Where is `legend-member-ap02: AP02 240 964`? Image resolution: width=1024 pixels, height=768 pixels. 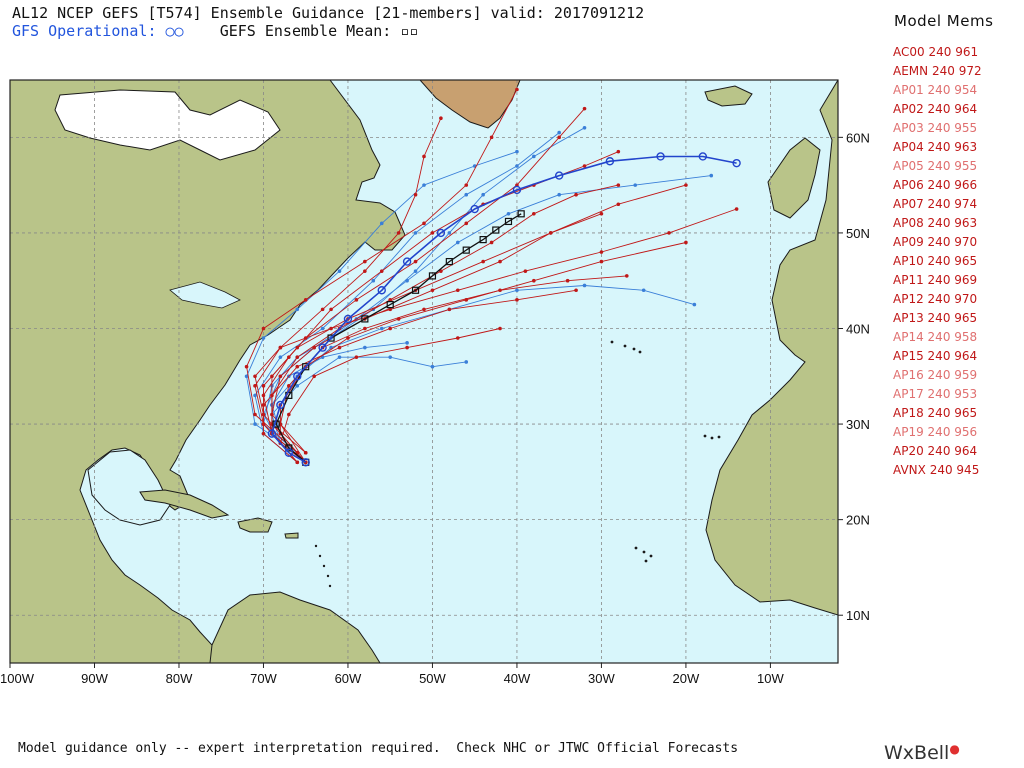 legend-member-ap02: AP02 240 964 is located at coordinates (954, 109).